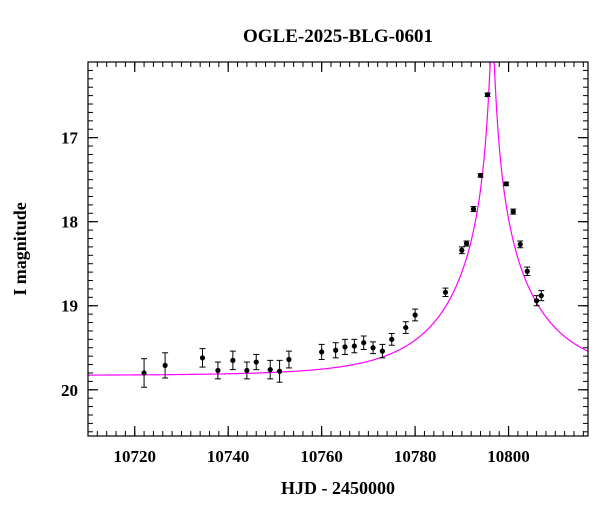 This screenshot has width=600, height=512. Describe the element at coordinates (338, 488) in the screenshot. I see `x-axis-label: HJD - 2450000` at that location.